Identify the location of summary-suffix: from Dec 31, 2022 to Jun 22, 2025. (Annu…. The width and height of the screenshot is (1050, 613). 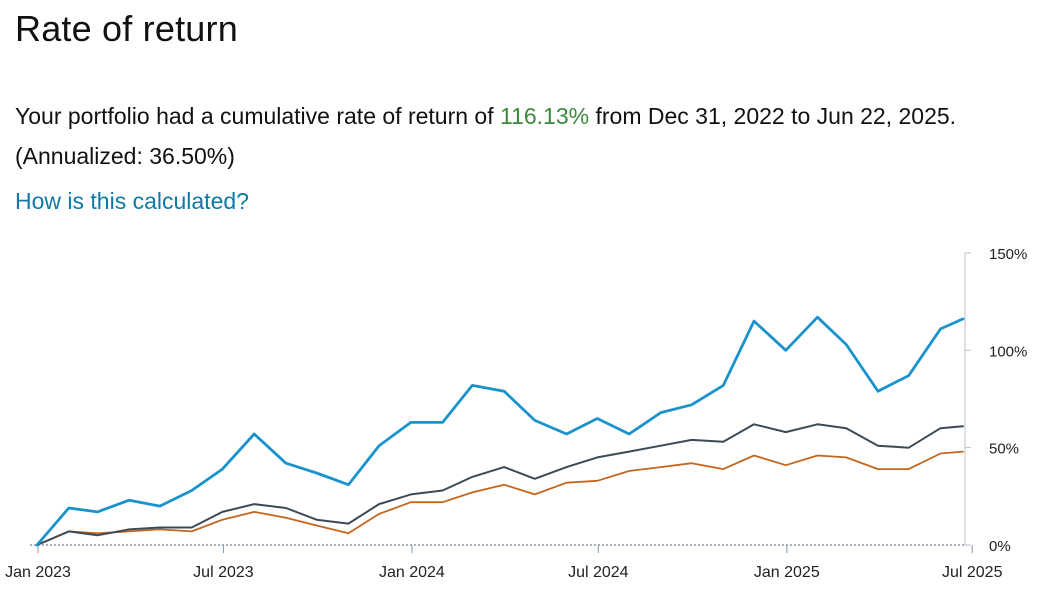
(486, 136).